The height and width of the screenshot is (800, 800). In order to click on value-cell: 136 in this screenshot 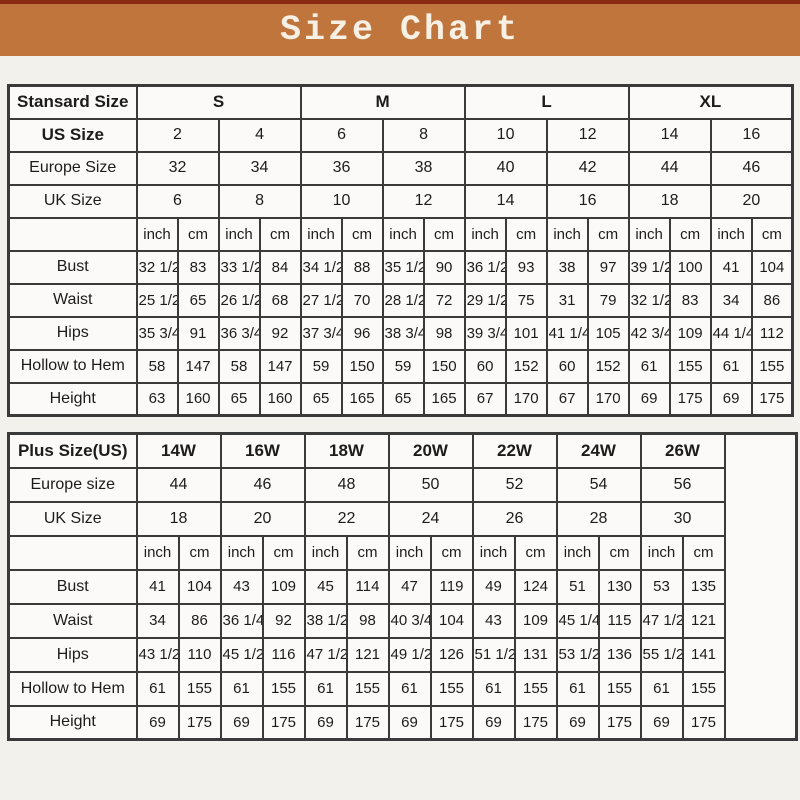, I will do `click(619, 654)`.